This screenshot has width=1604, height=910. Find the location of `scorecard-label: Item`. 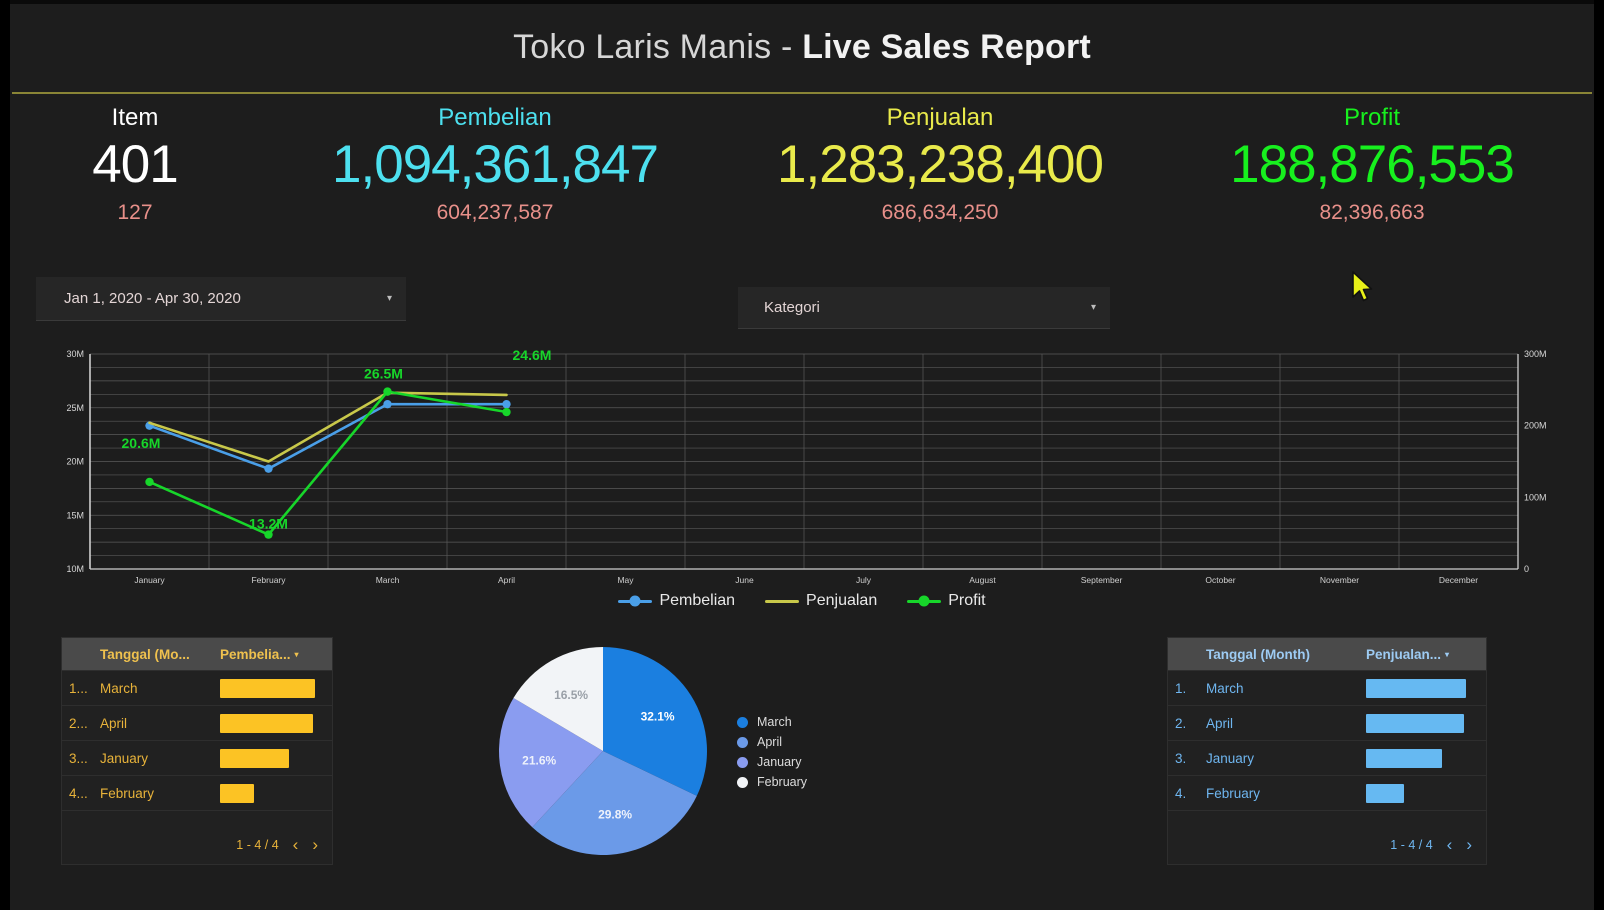

scorecard-label: Item is located at coordinates (135, 117).